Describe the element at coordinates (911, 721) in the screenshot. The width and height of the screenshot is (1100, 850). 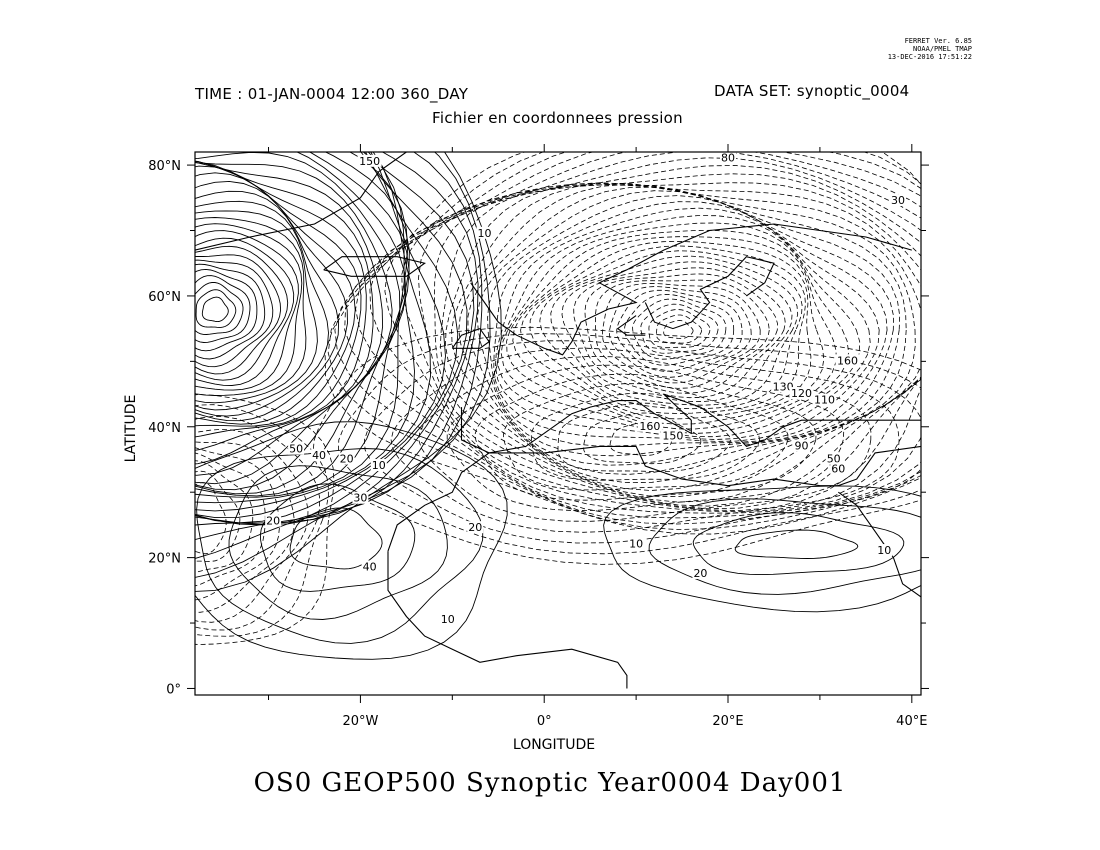
I see `x-tick-label: 40°E` at that location.